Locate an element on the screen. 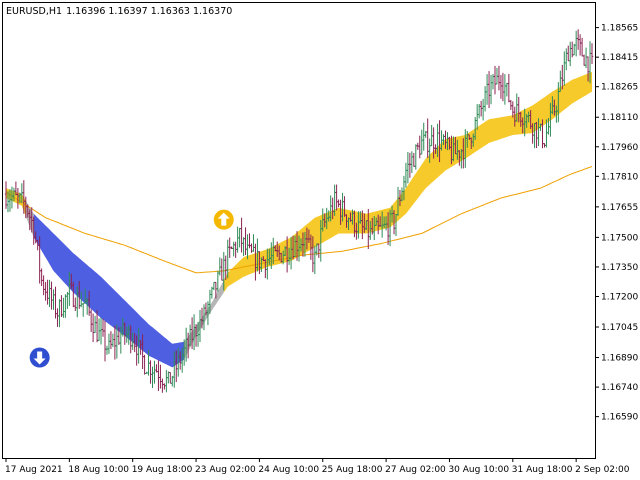  y-tick-label: 1.18415 is located at coordinates (619, 58).